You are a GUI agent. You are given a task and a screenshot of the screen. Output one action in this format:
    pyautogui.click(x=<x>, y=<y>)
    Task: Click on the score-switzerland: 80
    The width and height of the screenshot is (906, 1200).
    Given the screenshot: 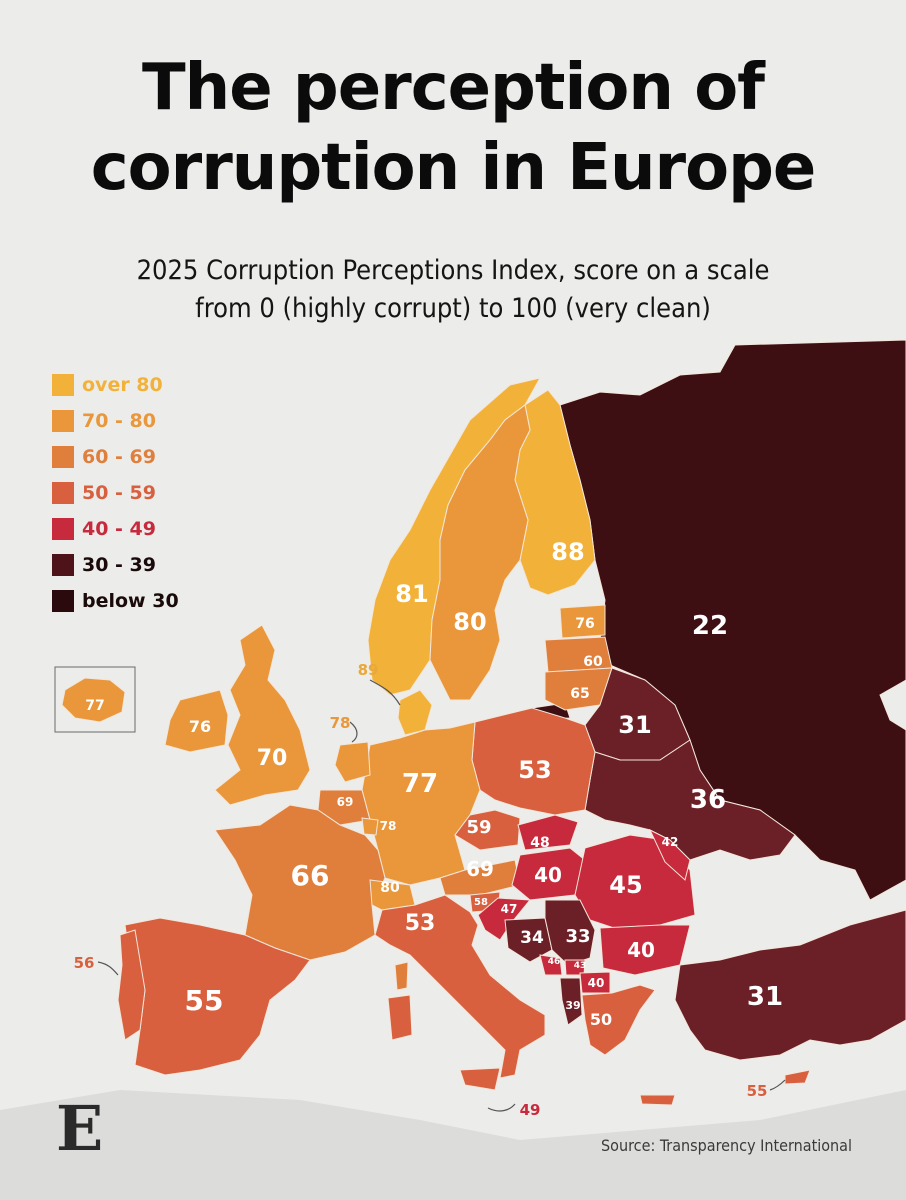 What is the action you would take?
    pyautogui.click(x=390, y=888)
    